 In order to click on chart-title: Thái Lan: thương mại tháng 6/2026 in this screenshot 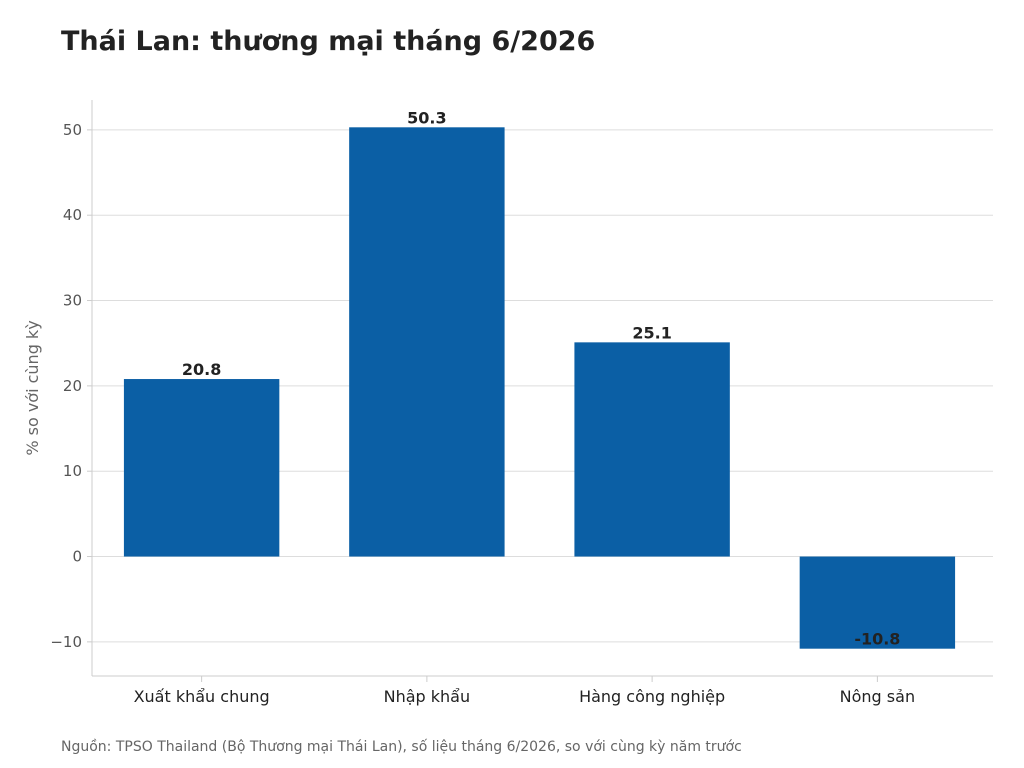, I will do `click(328, 41)`.